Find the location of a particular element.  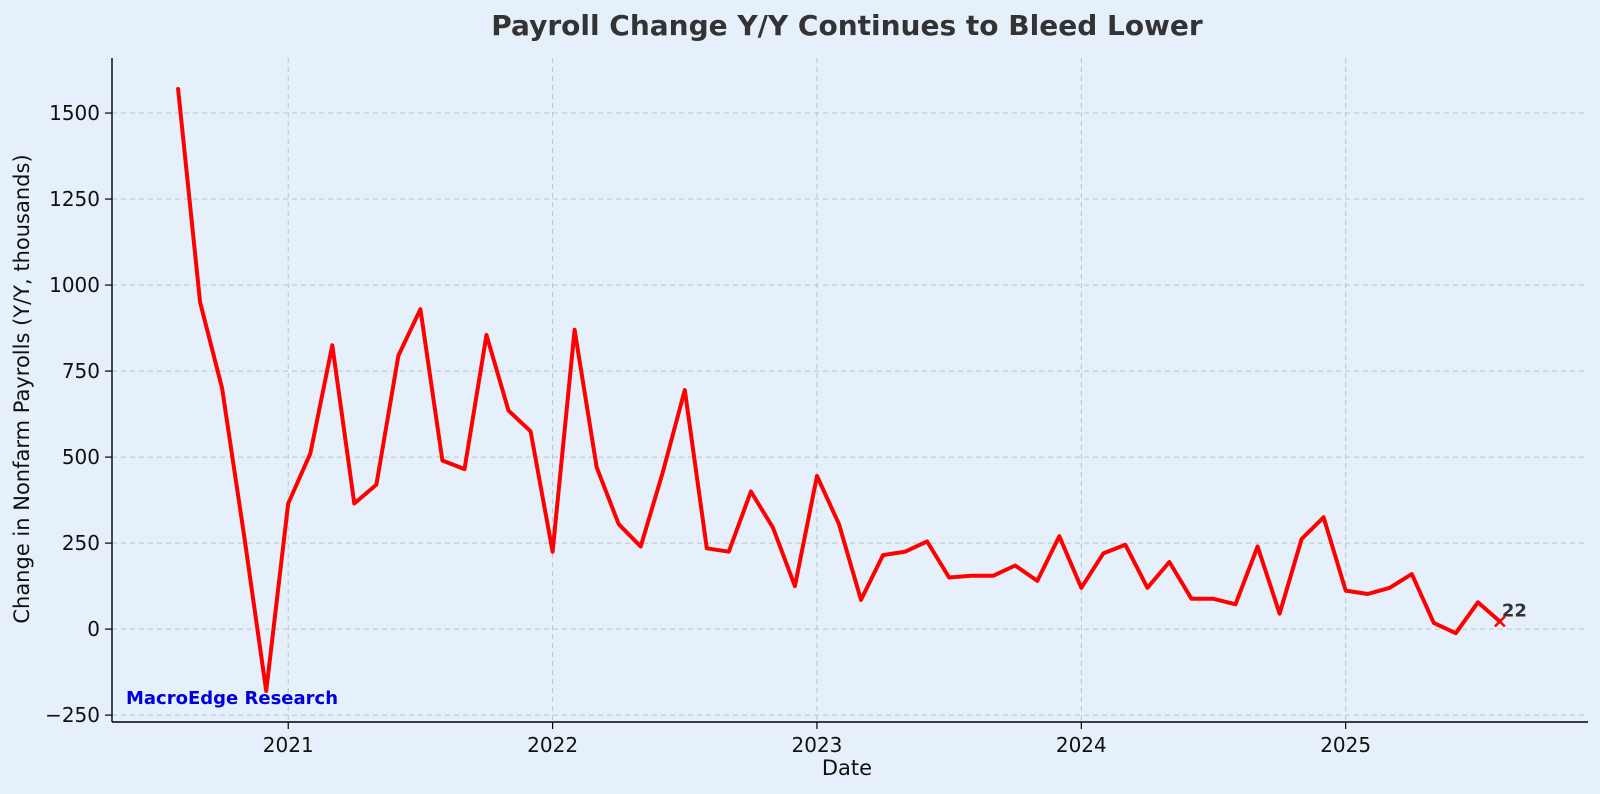

x-axis-label: Date is located at coordinates (847, 768).